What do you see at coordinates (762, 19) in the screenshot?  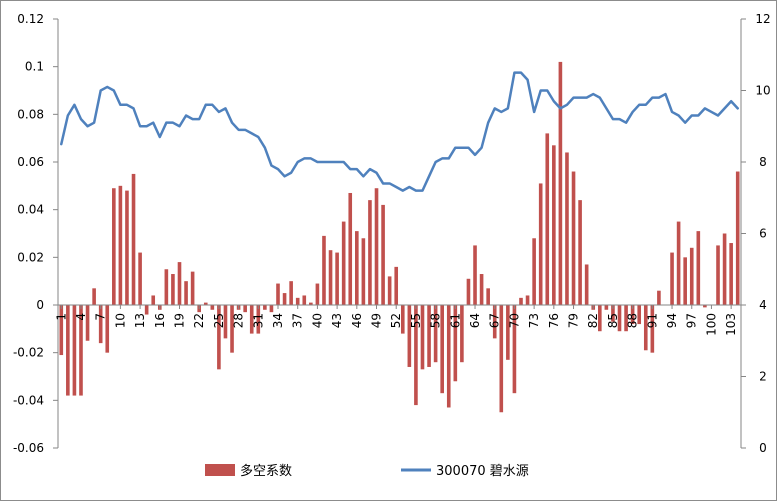 I see `right-tick-label: 12` at bounding box center [762, 19].